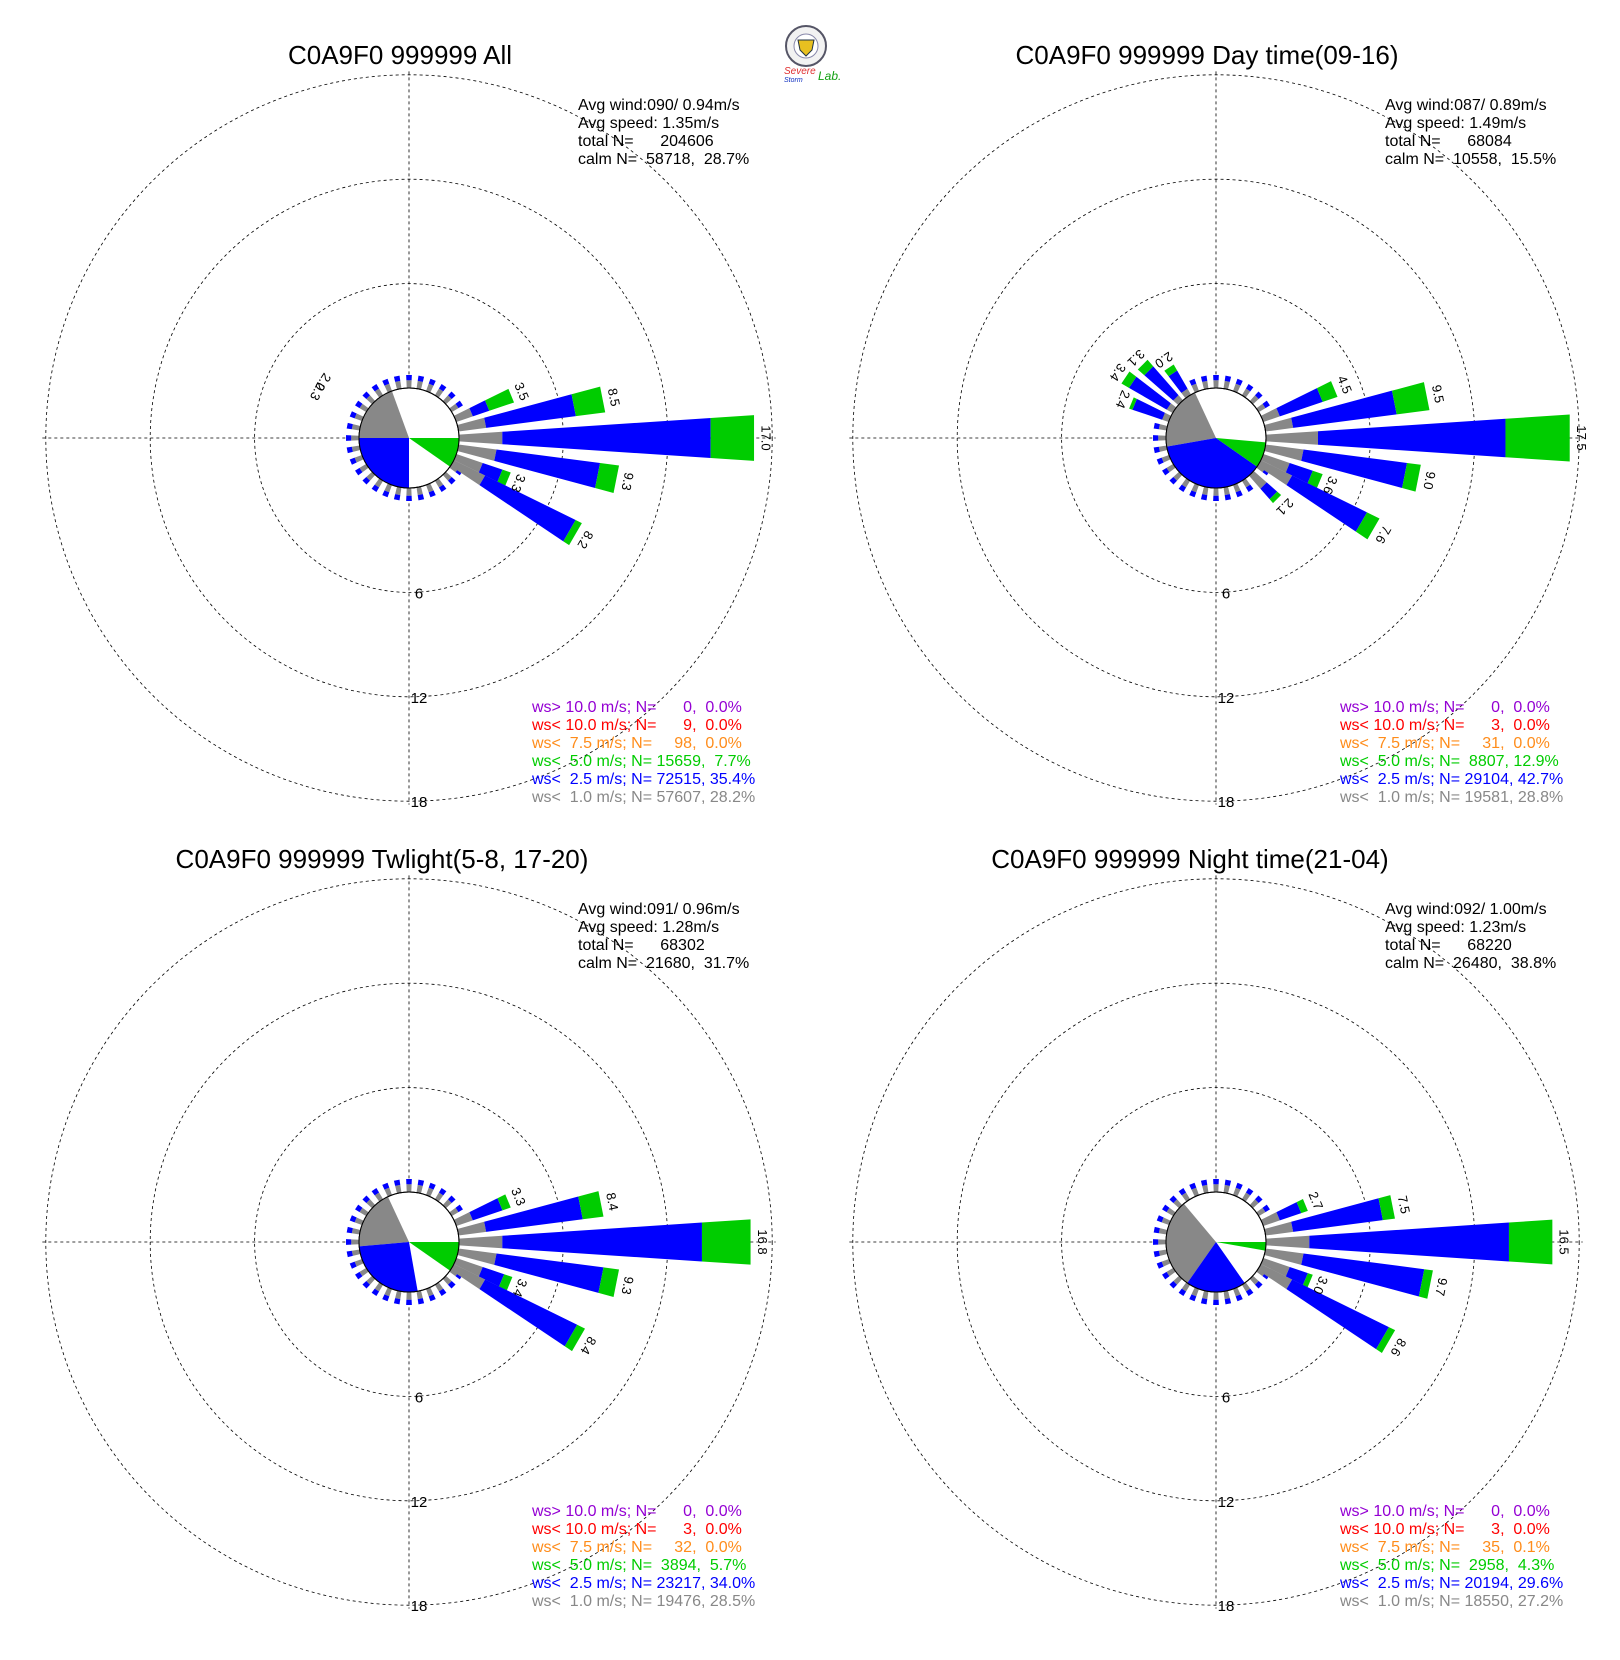 The height and width of the screenshot is (1660, 1620). What do you see at coordinates (1444, 725) in the screenshot?
I see `legend-entry: ws< 10.0 m/s; N= 3, 0.0%` at bounding box center [1444, 725].